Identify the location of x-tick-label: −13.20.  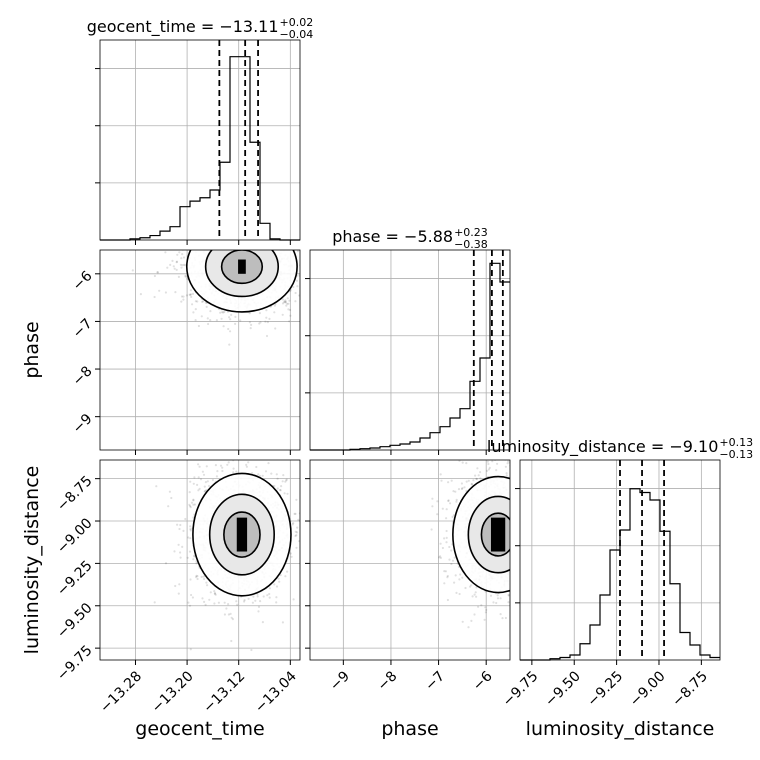
(173, 692).